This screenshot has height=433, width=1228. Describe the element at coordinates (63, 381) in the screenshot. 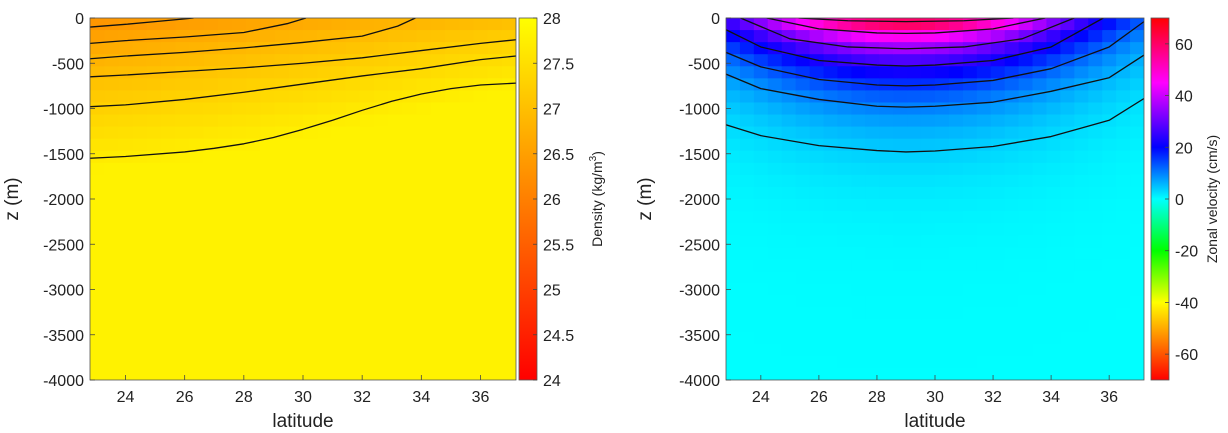

I see `y-tick-label: -4000` at that location.